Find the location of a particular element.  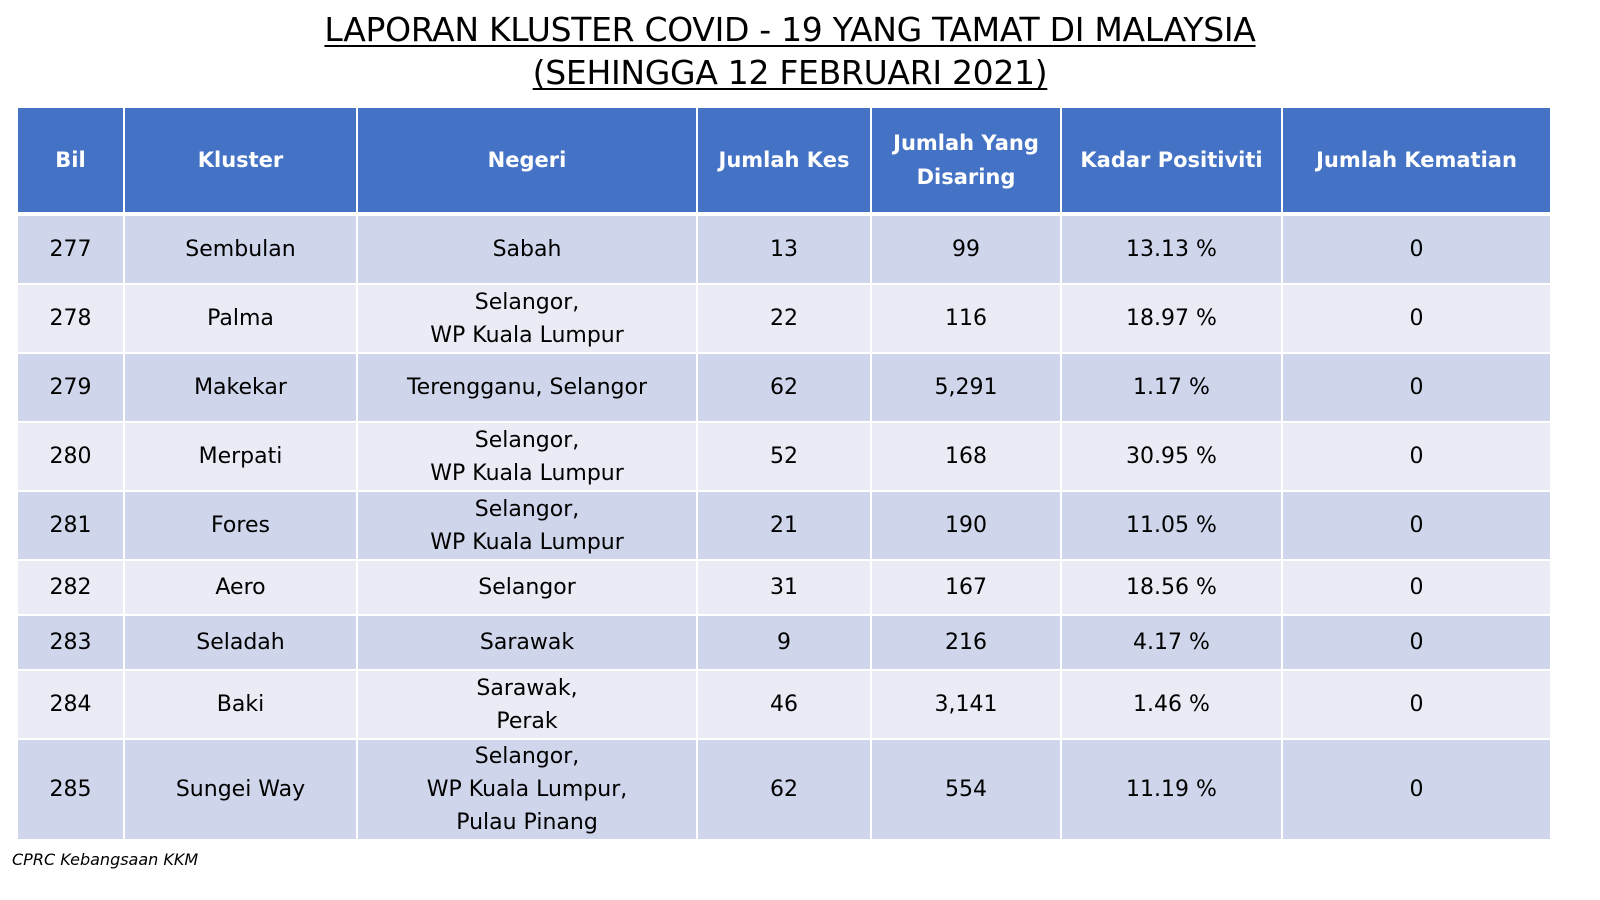

cell-jumlah-kes: 52 is located at coordinates (784, 457).